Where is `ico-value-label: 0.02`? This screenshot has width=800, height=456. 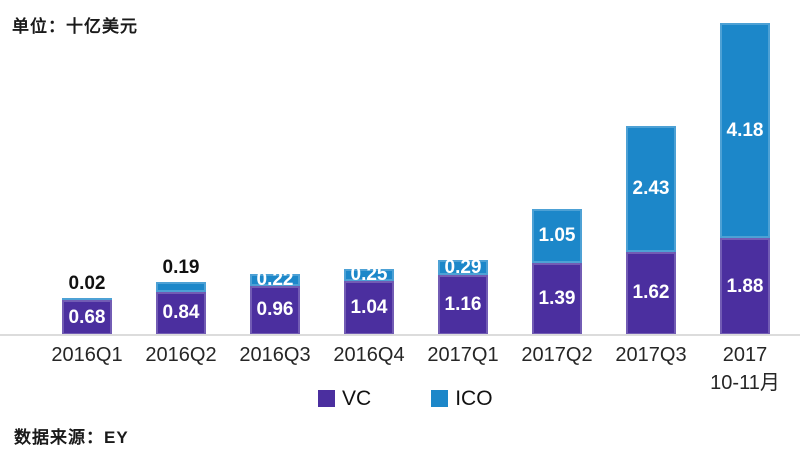
ico-value-label: 0.02 is located at coordinates (87, 283).